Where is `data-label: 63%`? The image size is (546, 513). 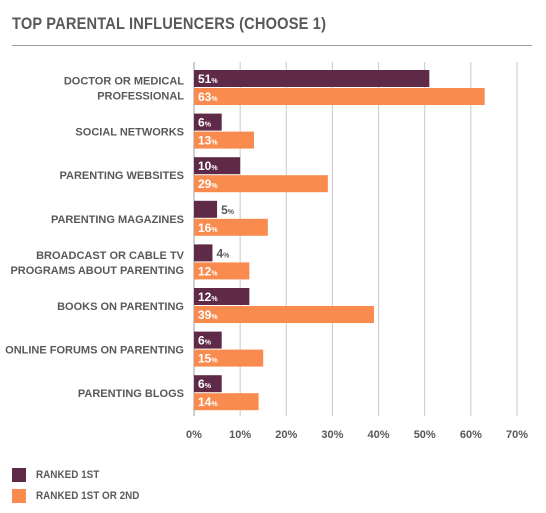 data-label: 63% is located at coordinates (208, 97).